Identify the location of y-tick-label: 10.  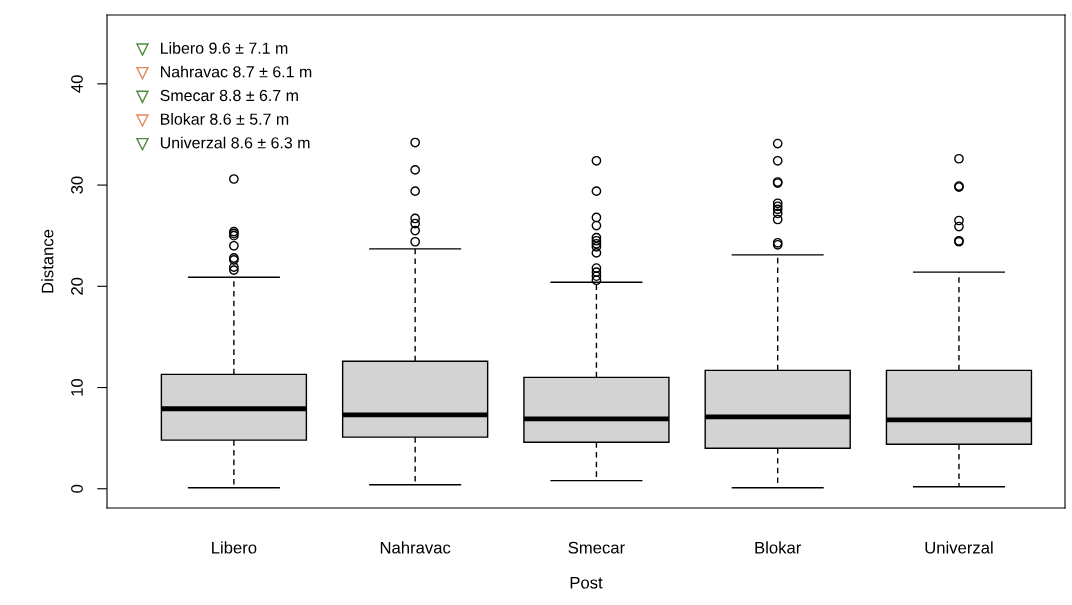
(77, 387).